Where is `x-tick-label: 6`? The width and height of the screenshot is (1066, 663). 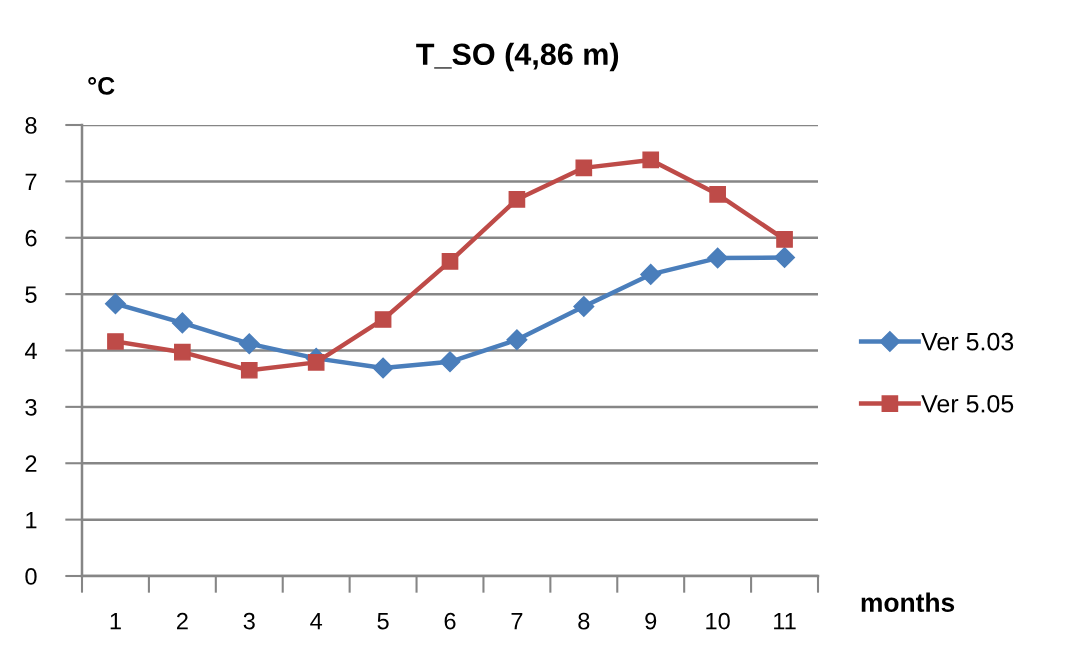 x-tick-label: 6 is located at coordinates (450, 621).